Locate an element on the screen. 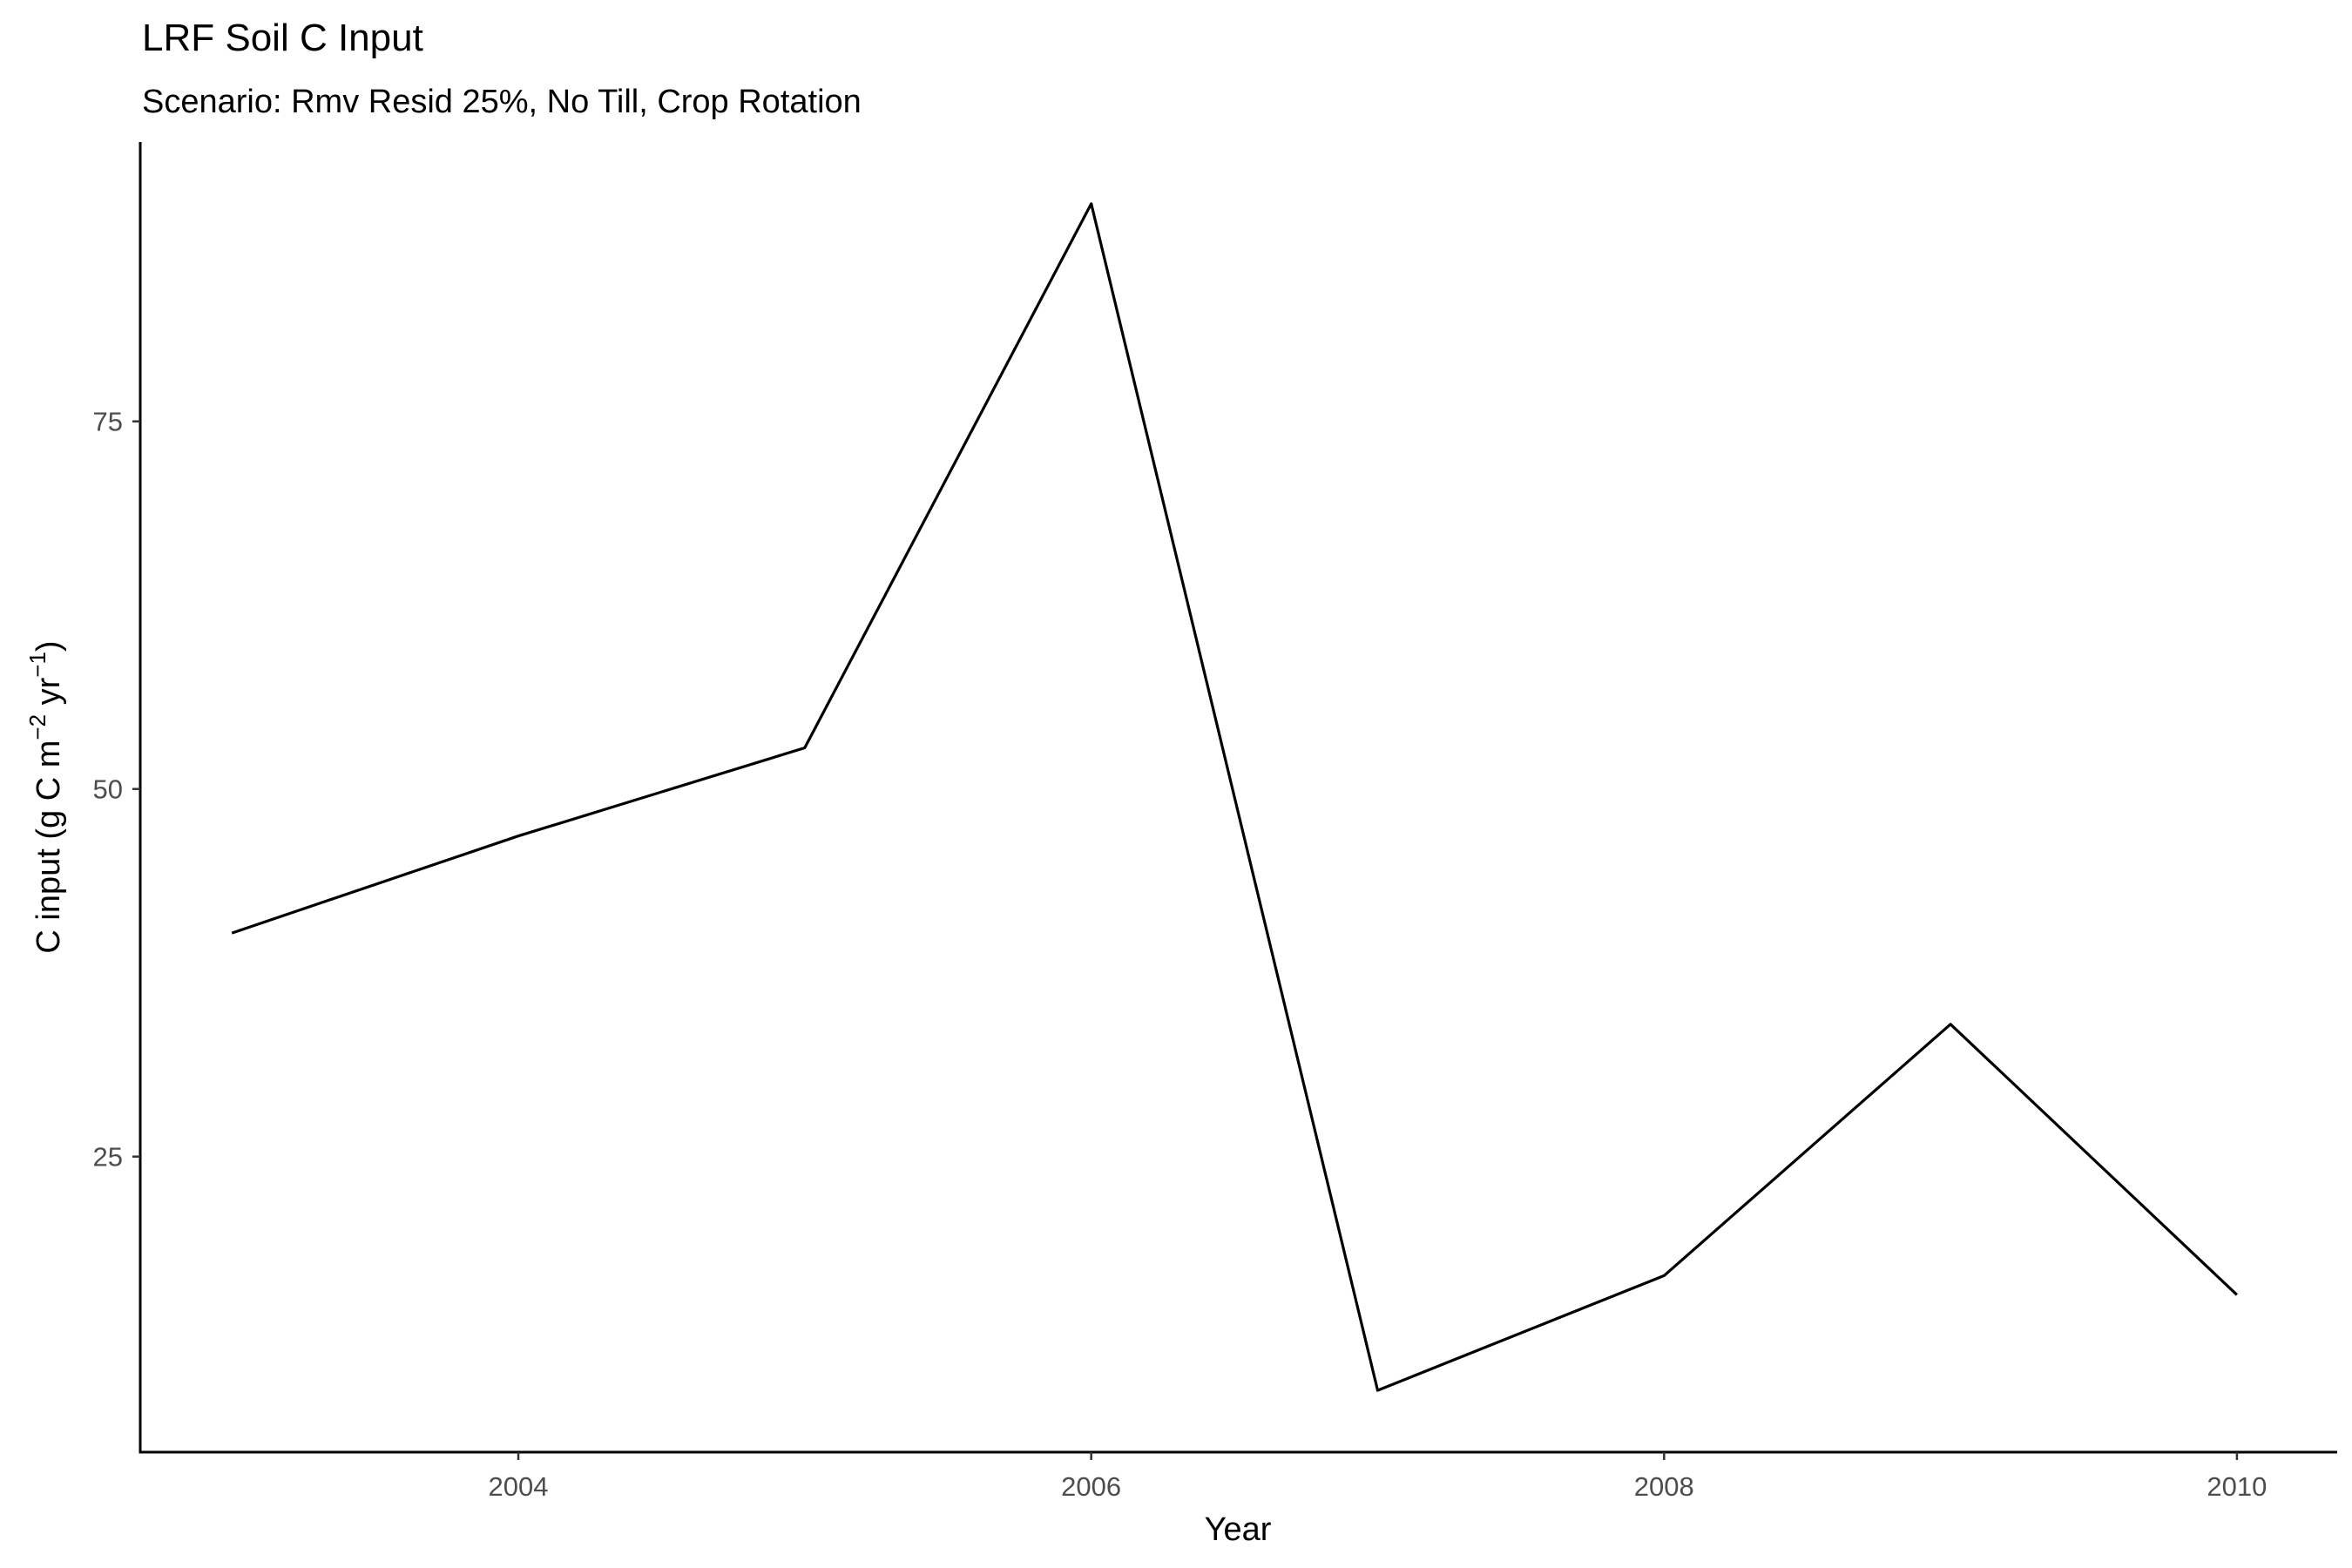 The image size is (2352, 1568). x-tick-label: 2010 is located at coordinates (2237, 1487).